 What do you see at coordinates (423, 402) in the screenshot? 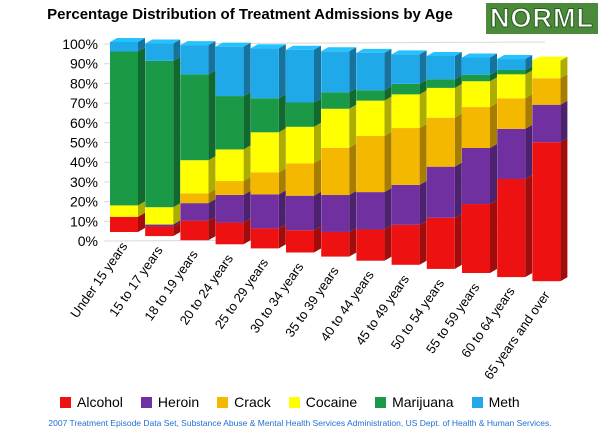
I see `legend-label-marijuana: Marijuana` at bounding box center [423, 402].